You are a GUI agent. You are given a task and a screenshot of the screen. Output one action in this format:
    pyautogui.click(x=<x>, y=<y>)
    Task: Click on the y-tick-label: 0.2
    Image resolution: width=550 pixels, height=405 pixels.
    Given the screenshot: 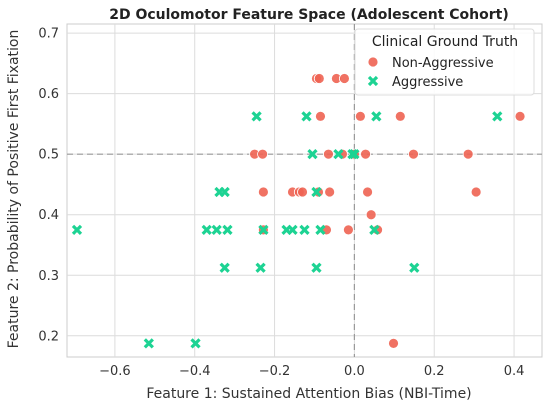 What is the action you would take?
    pyautogui.click(x=48, y=336)
    